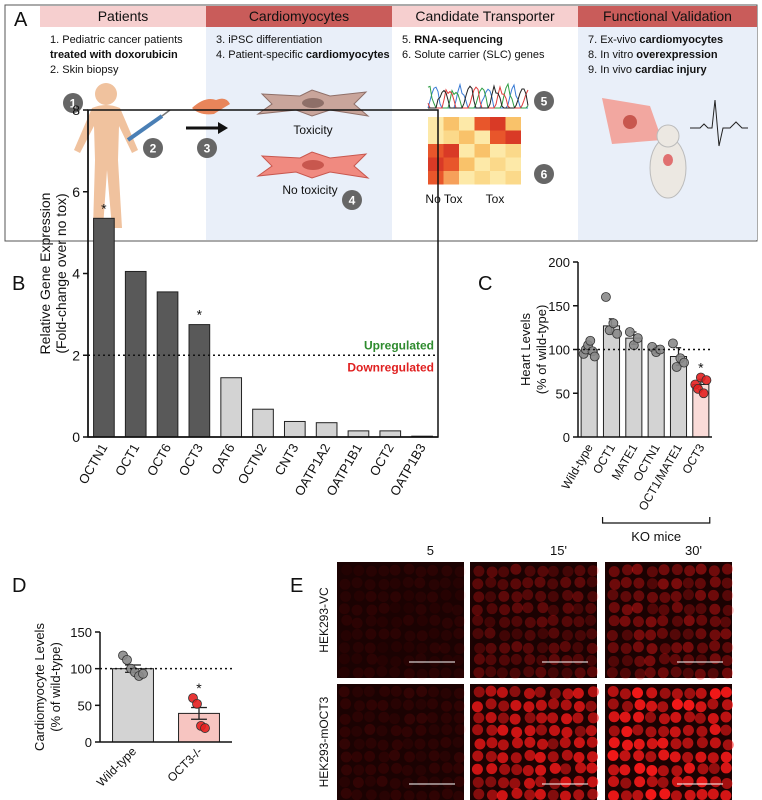 The height and width of the screenshot is (800, 762). What do you see at coordinates (478, 96) in the screenshot?
I see `chromatogram-trace` at bounding box center [478, 96].